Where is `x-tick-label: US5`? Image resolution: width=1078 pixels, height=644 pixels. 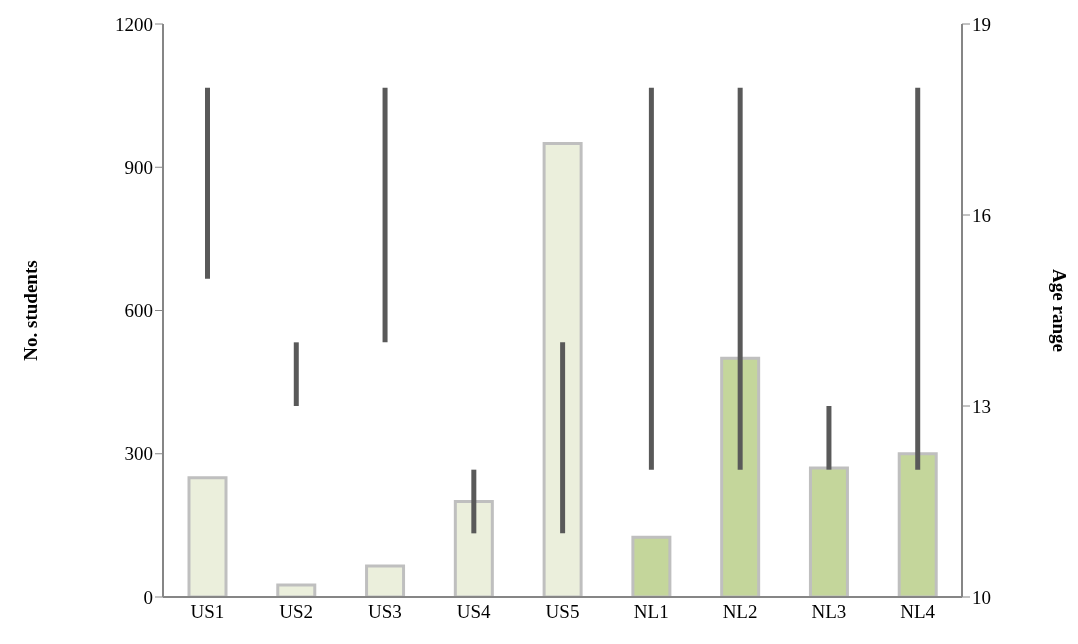 x-tick-label: US5 is located at coordinates (562, 612).